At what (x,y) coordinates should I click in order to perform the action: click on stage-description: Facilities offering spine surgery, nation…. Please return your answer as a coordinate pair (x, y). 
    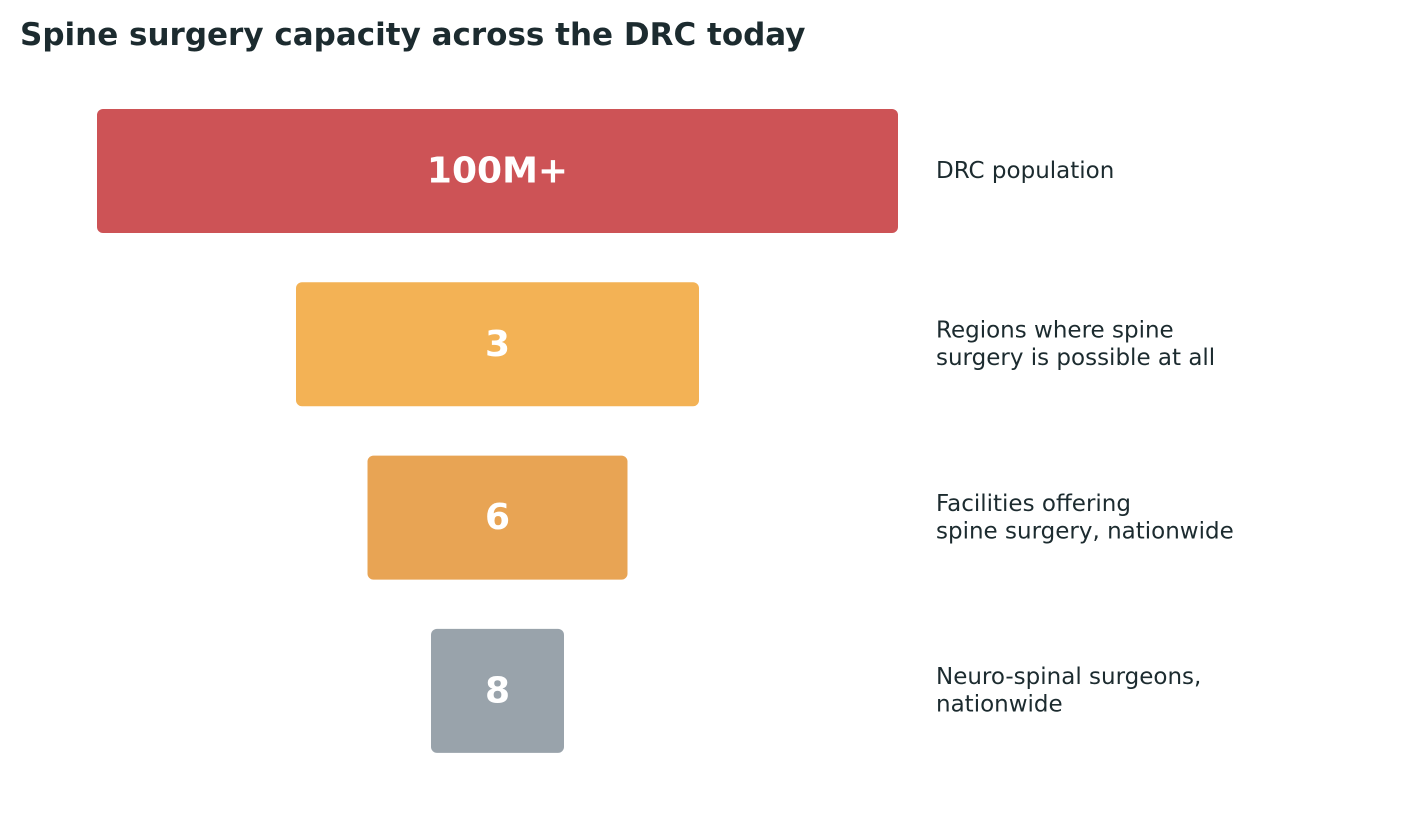
    Looking at the image, I should click on (1085, 517).